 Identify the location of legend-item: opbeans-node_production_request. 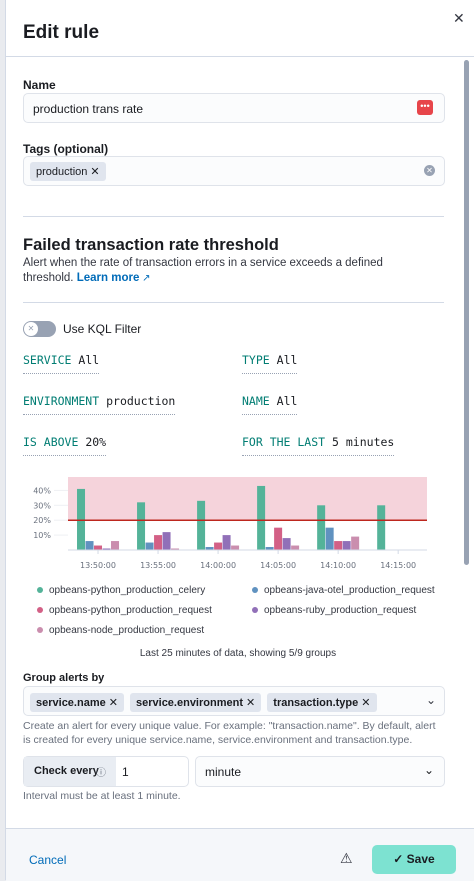
(120, 630).